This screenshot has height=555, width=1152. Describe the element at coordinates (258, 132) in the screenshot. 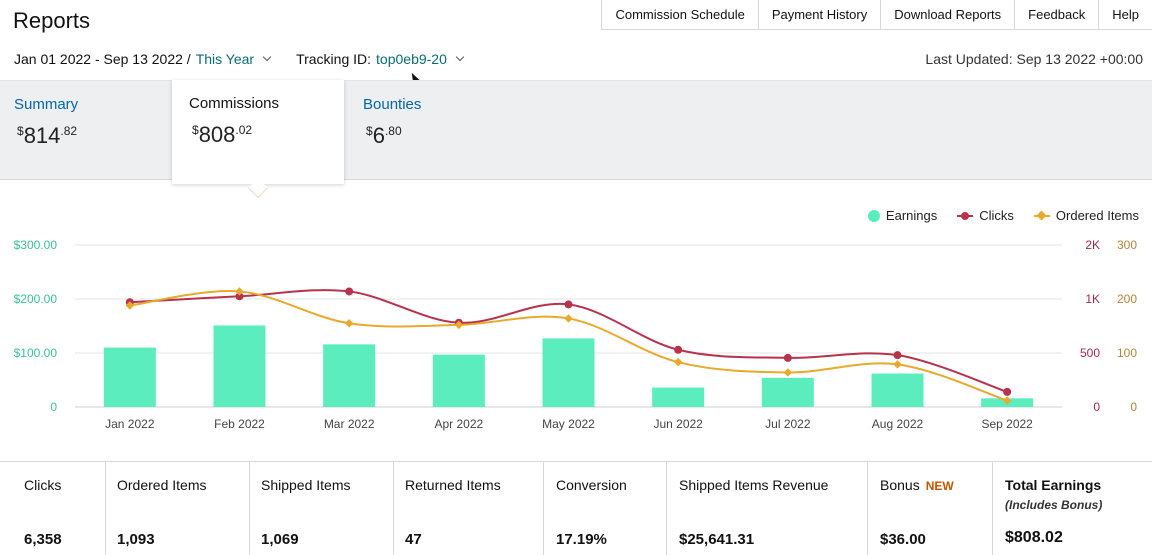

I see `tab-commissions: Commissions $808.02` at that location.